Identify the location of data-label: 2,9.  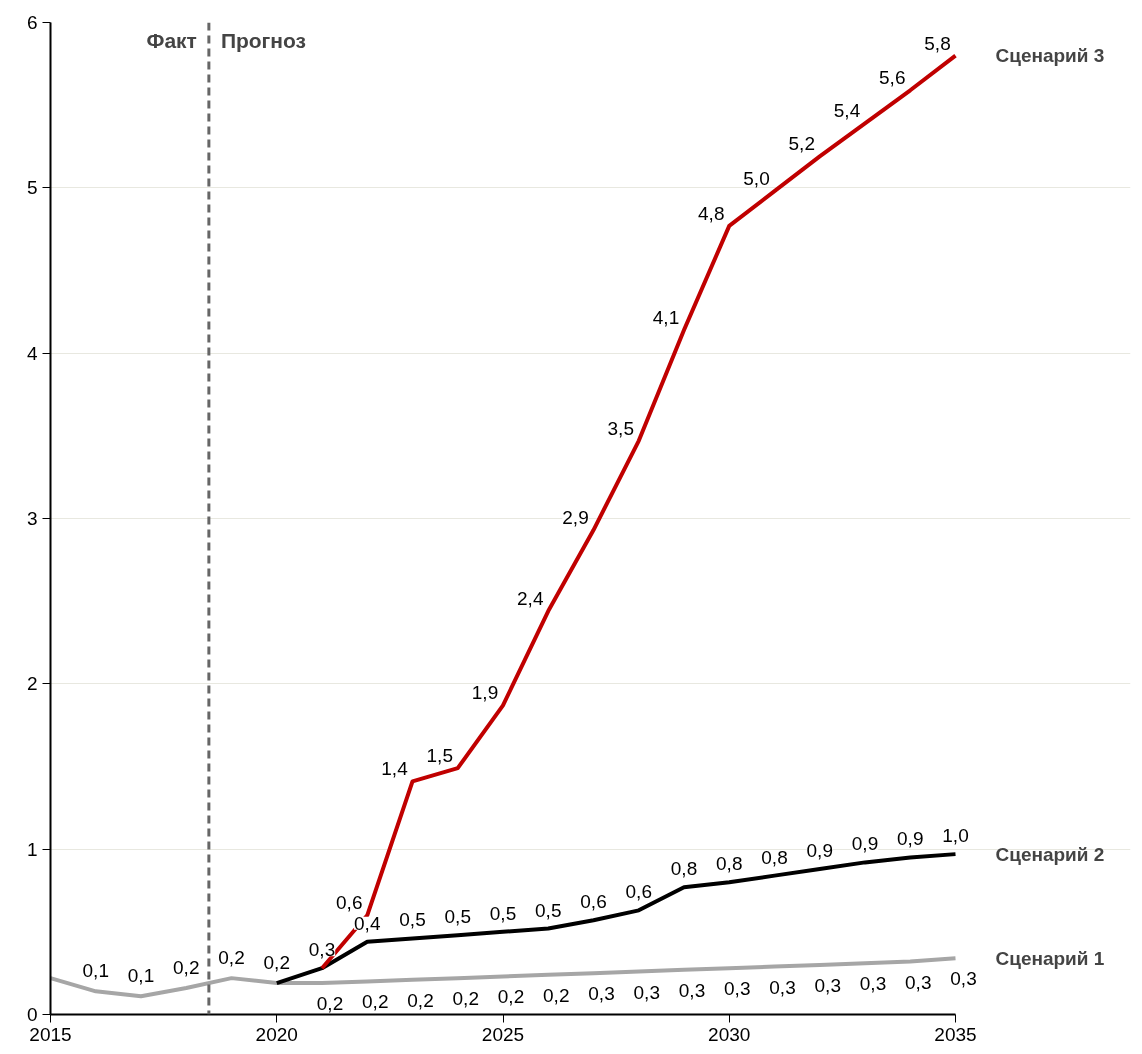
(575, 518).